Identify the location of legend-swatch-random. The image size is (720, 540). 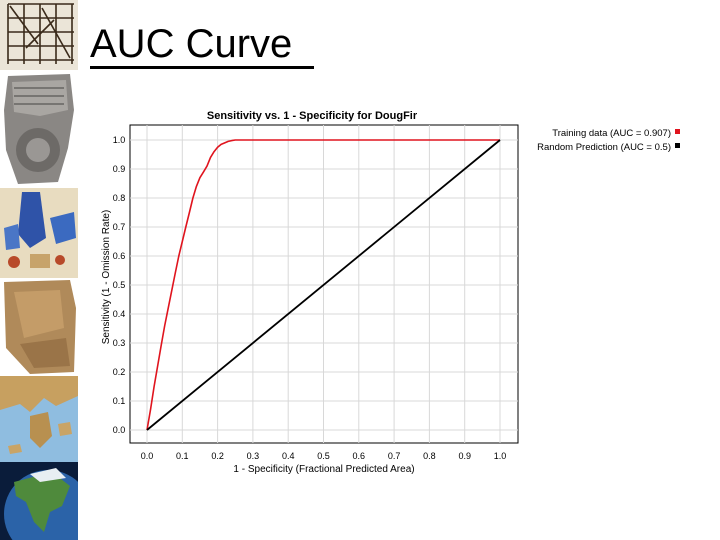
(677, 145).